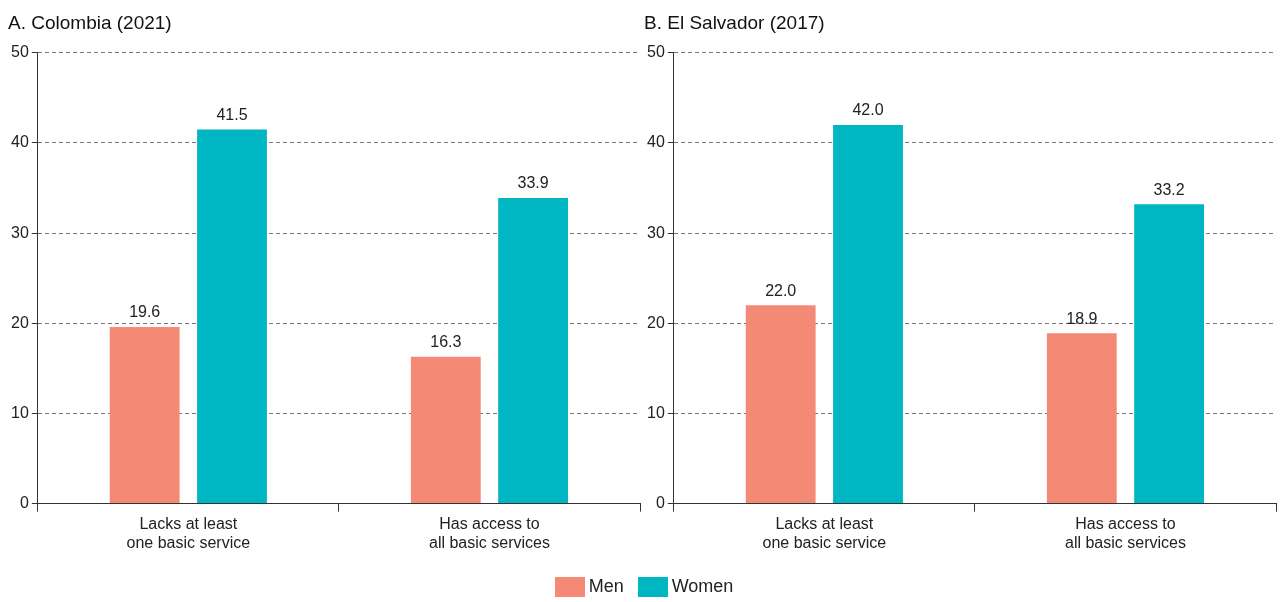 This screenshot has height=602, width=1288. Describe the element at coordinates (868, 110) in the screenshot. I see `data-label: 42.0` at that location.